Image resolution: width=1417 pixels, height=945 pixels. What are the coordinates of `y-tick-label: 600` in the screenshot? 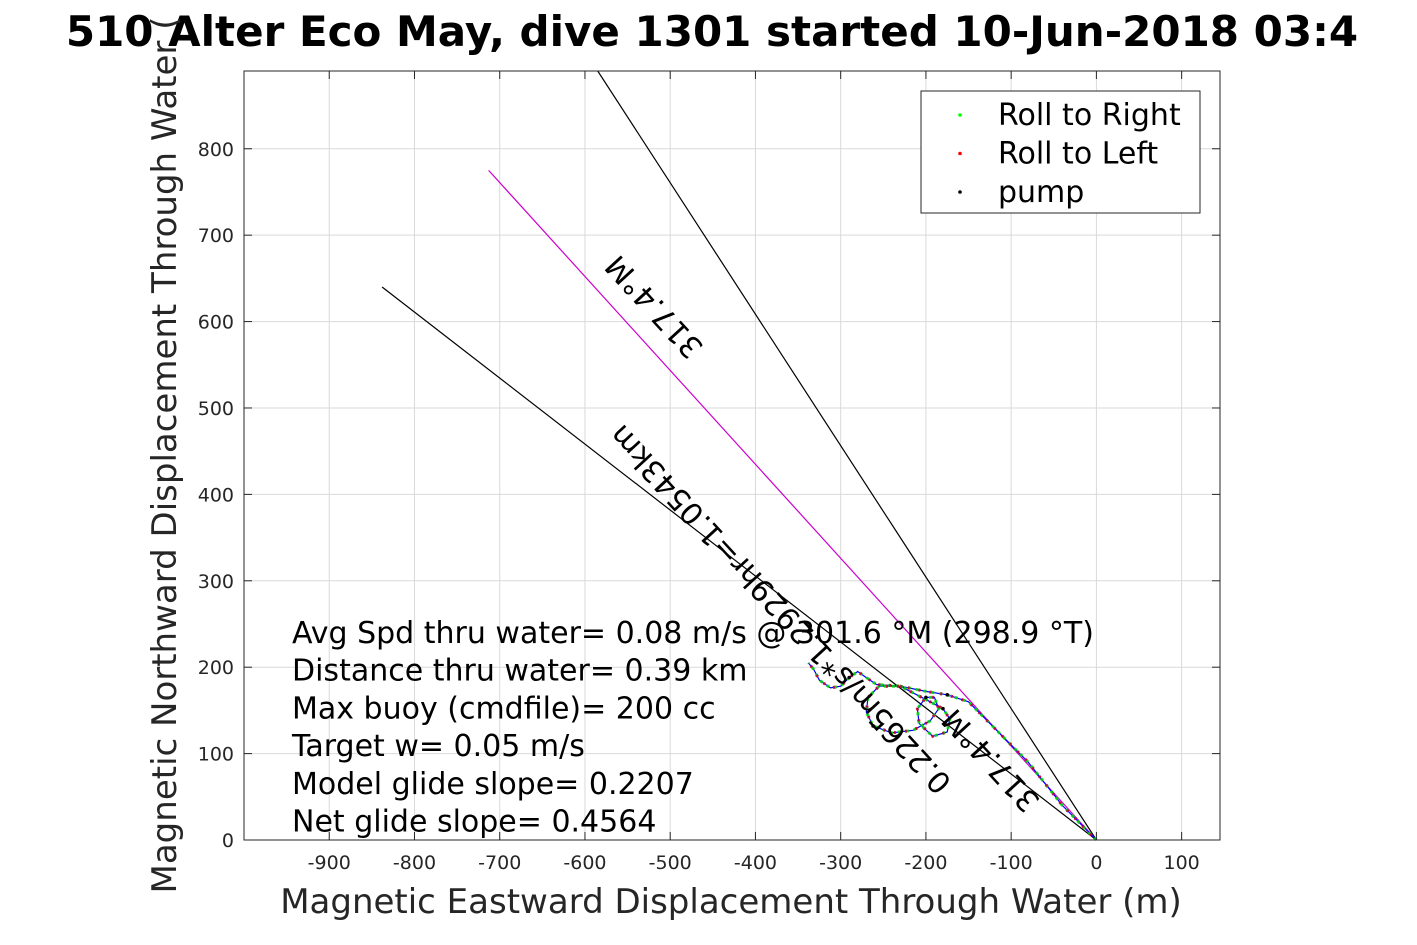 It's located at (216, 323).